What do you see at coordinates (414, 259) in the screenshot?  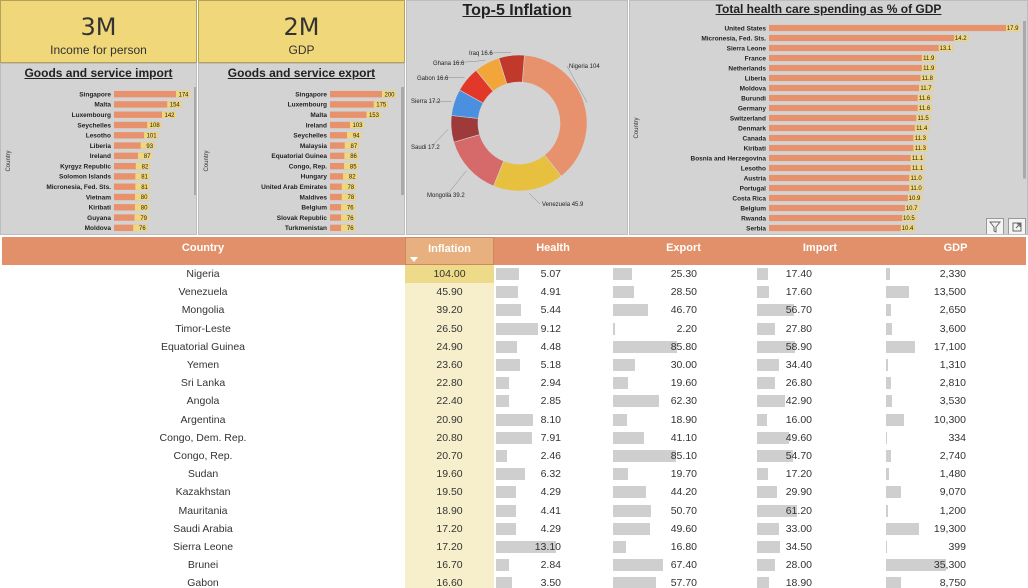 I see `sort-desc-icon` at bounding box center [414, 259].